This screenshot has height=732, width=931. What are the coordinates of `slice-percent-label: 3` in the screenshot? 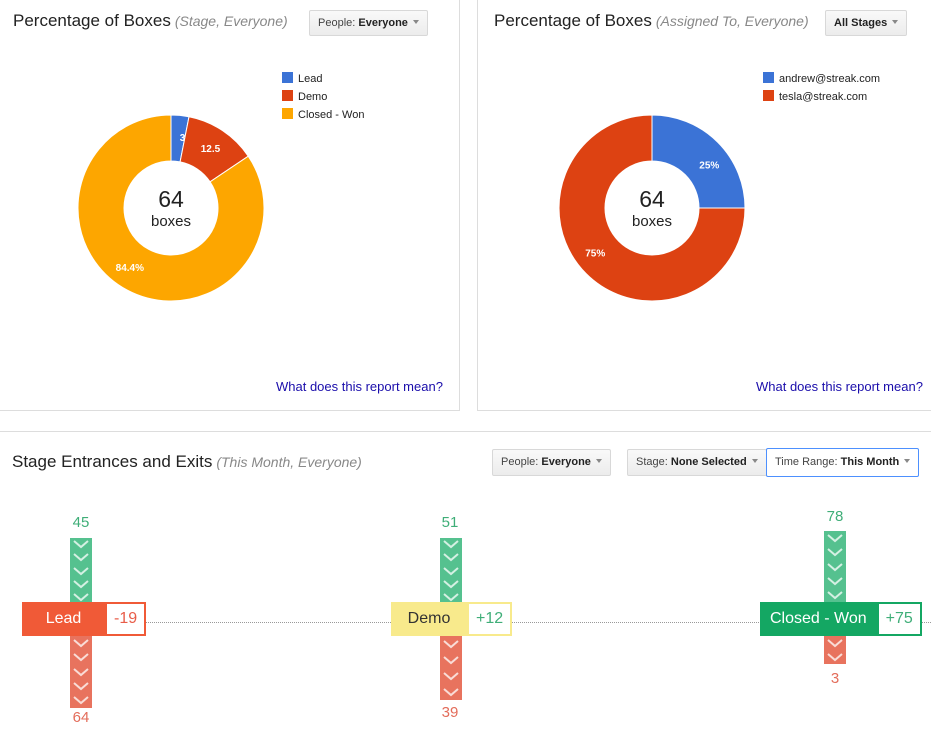 It's located at (183, 138).